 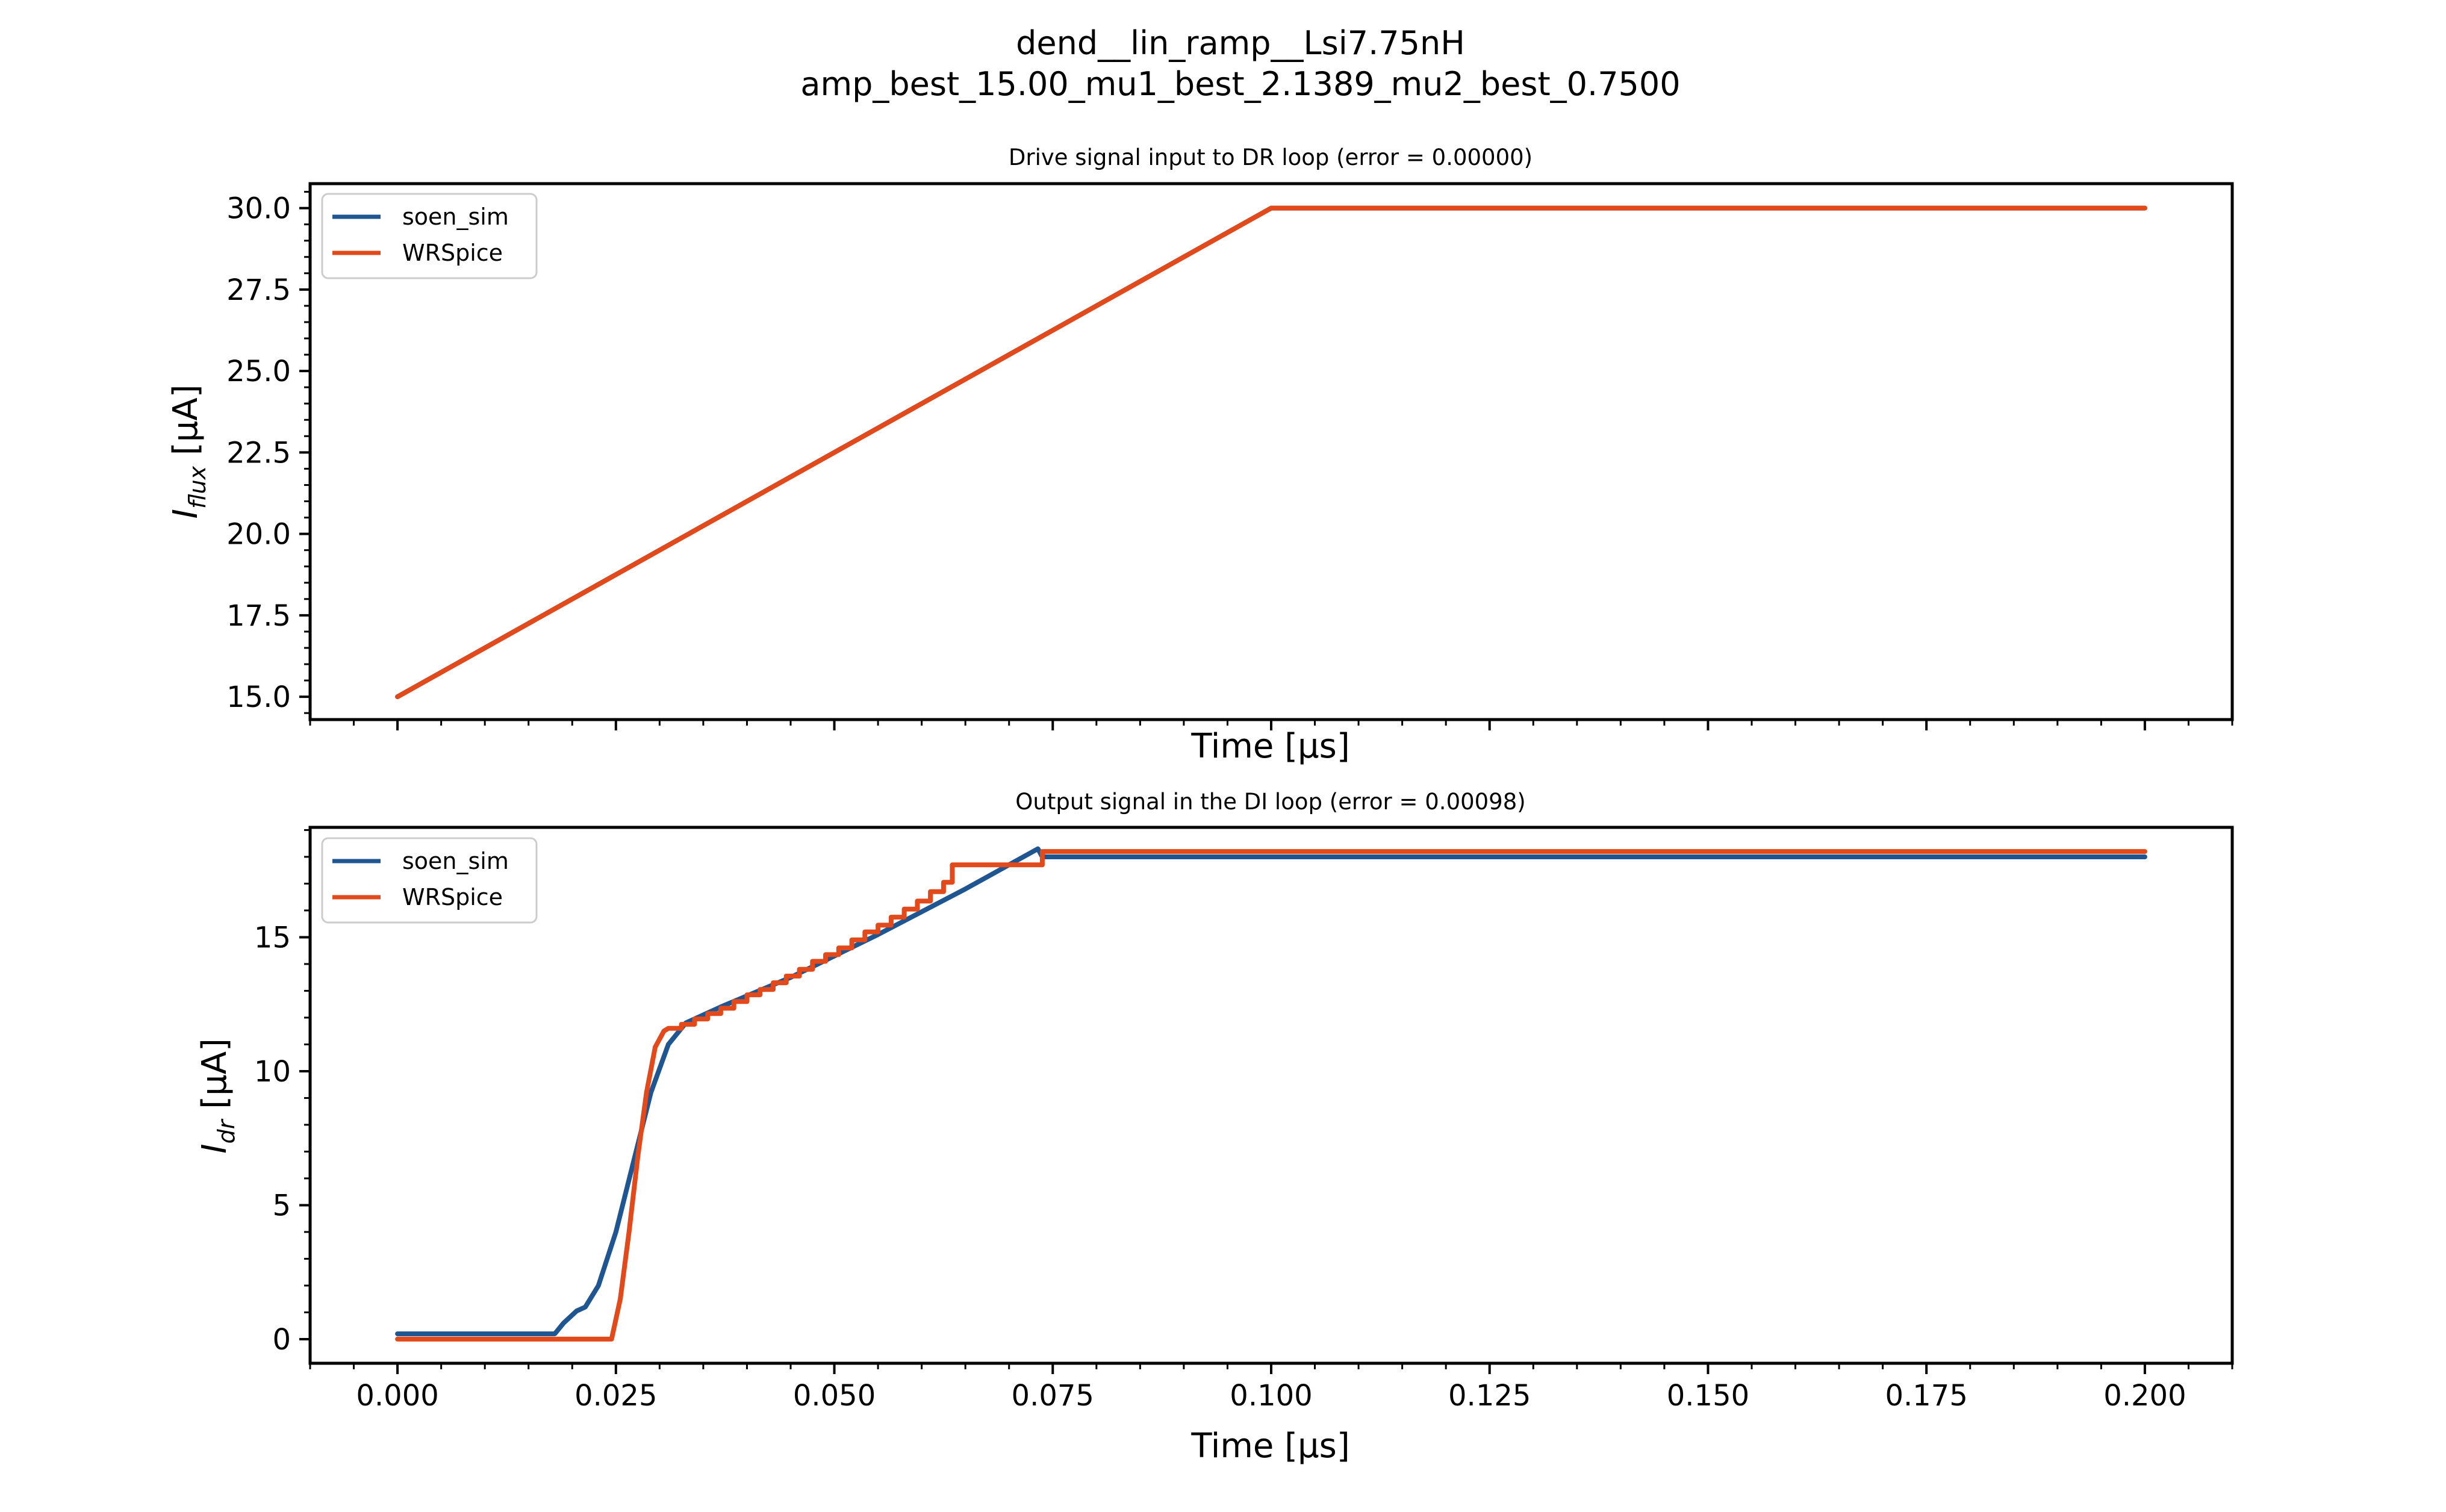 What do you see at coordinates (1271, 1396) in the screenshot?
I see `output-signal-xtick-label: 0.100` at bounding box center [1271, 1396].